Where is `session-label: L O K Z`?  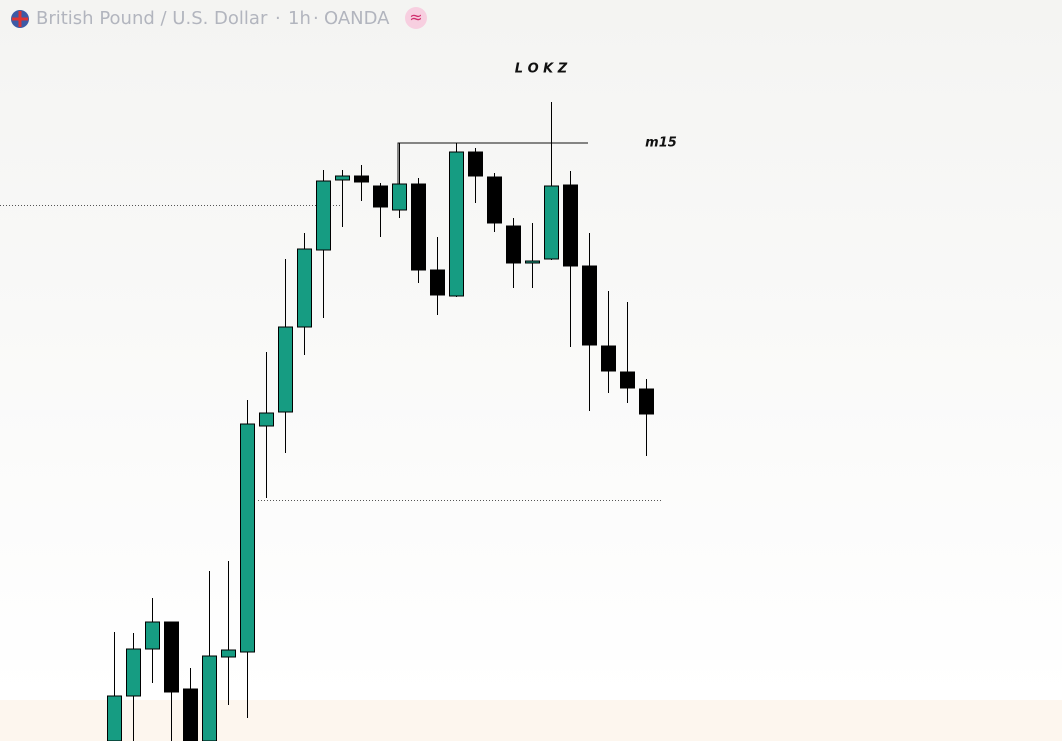 session-label: L O K Z is located at coordinates (541, 69).